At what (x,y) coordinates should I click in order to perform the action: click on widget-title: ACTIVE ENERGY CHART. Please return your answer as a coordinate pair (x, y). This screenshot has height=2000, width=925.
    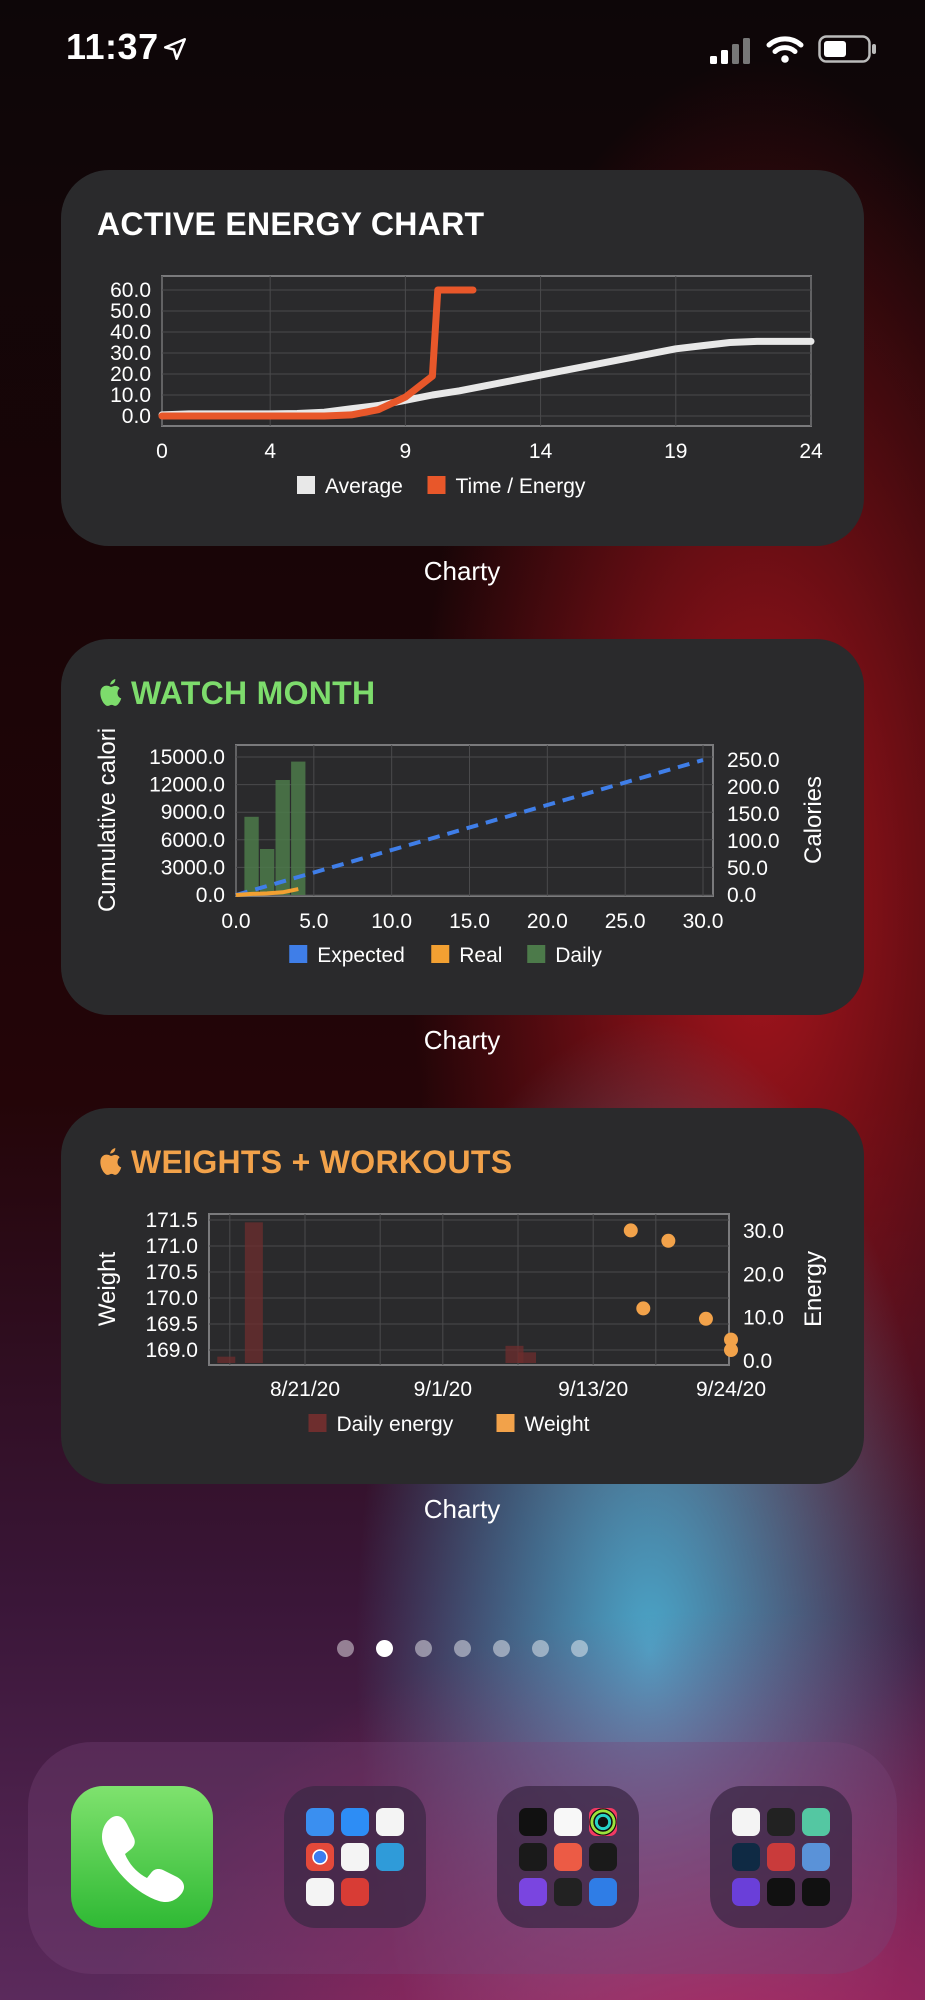
    Looking at the image, I should click on (291, 224).